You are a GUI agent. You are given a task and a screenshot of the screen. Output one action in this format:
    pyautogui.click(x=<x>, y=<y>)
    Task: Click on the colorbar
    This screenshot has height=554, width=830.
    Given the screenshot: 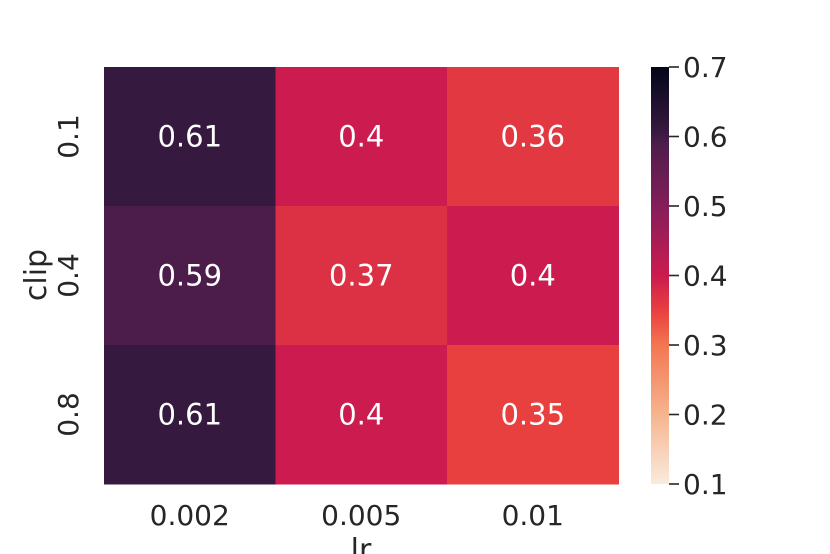 What is the action you would take?
    pyautogui.click(x=660, y=275)
    